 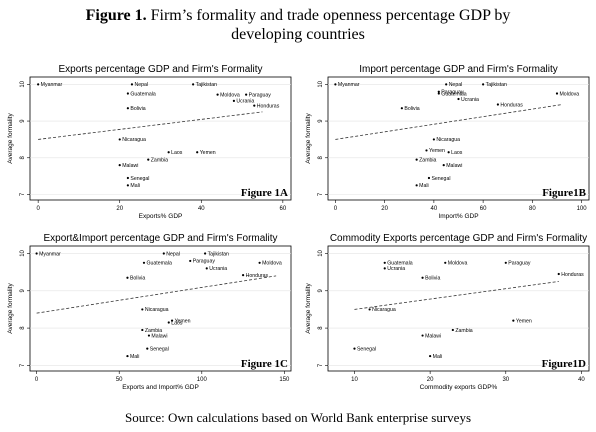 What do you see at coordinates (264, 193) in the screenshot?
I see `figure-tag: Figure 1A` at bounding box center [264, 193].